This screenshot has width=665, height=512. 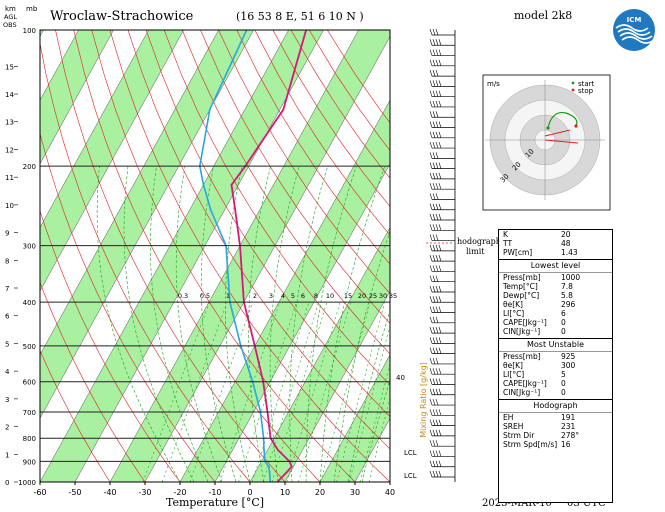 I want to click on mixing-tick-label: 6, so click(x=303, y=296).